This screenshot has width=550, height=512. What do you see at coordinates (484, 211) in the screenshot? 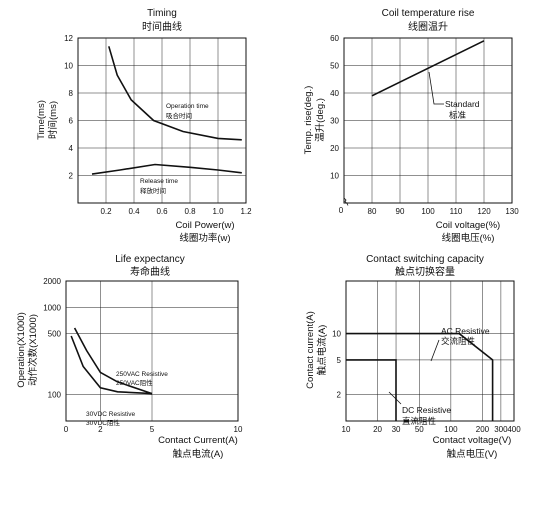
I see `temp-x-tick-label: 120` at bounding box center [484, 211].